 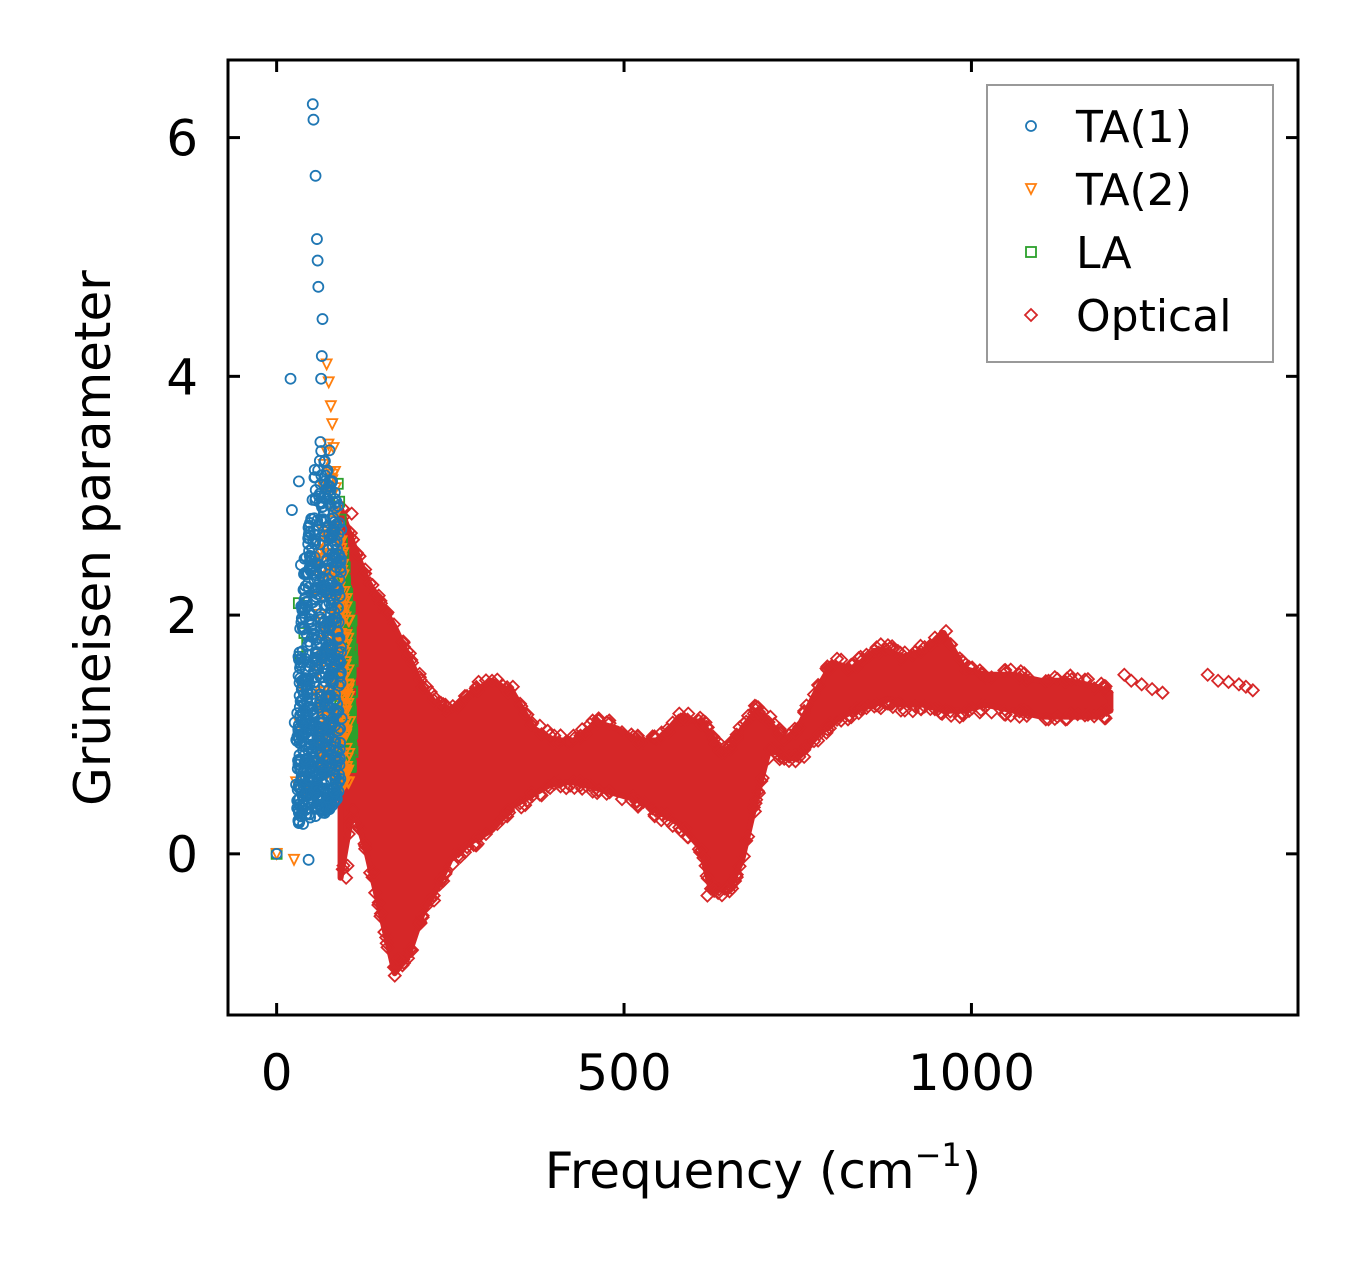 What do you see at coordinates (1104, 253) in the screenshot?
I see `legend-label-la: LA` at bounding box center [1104, 253].